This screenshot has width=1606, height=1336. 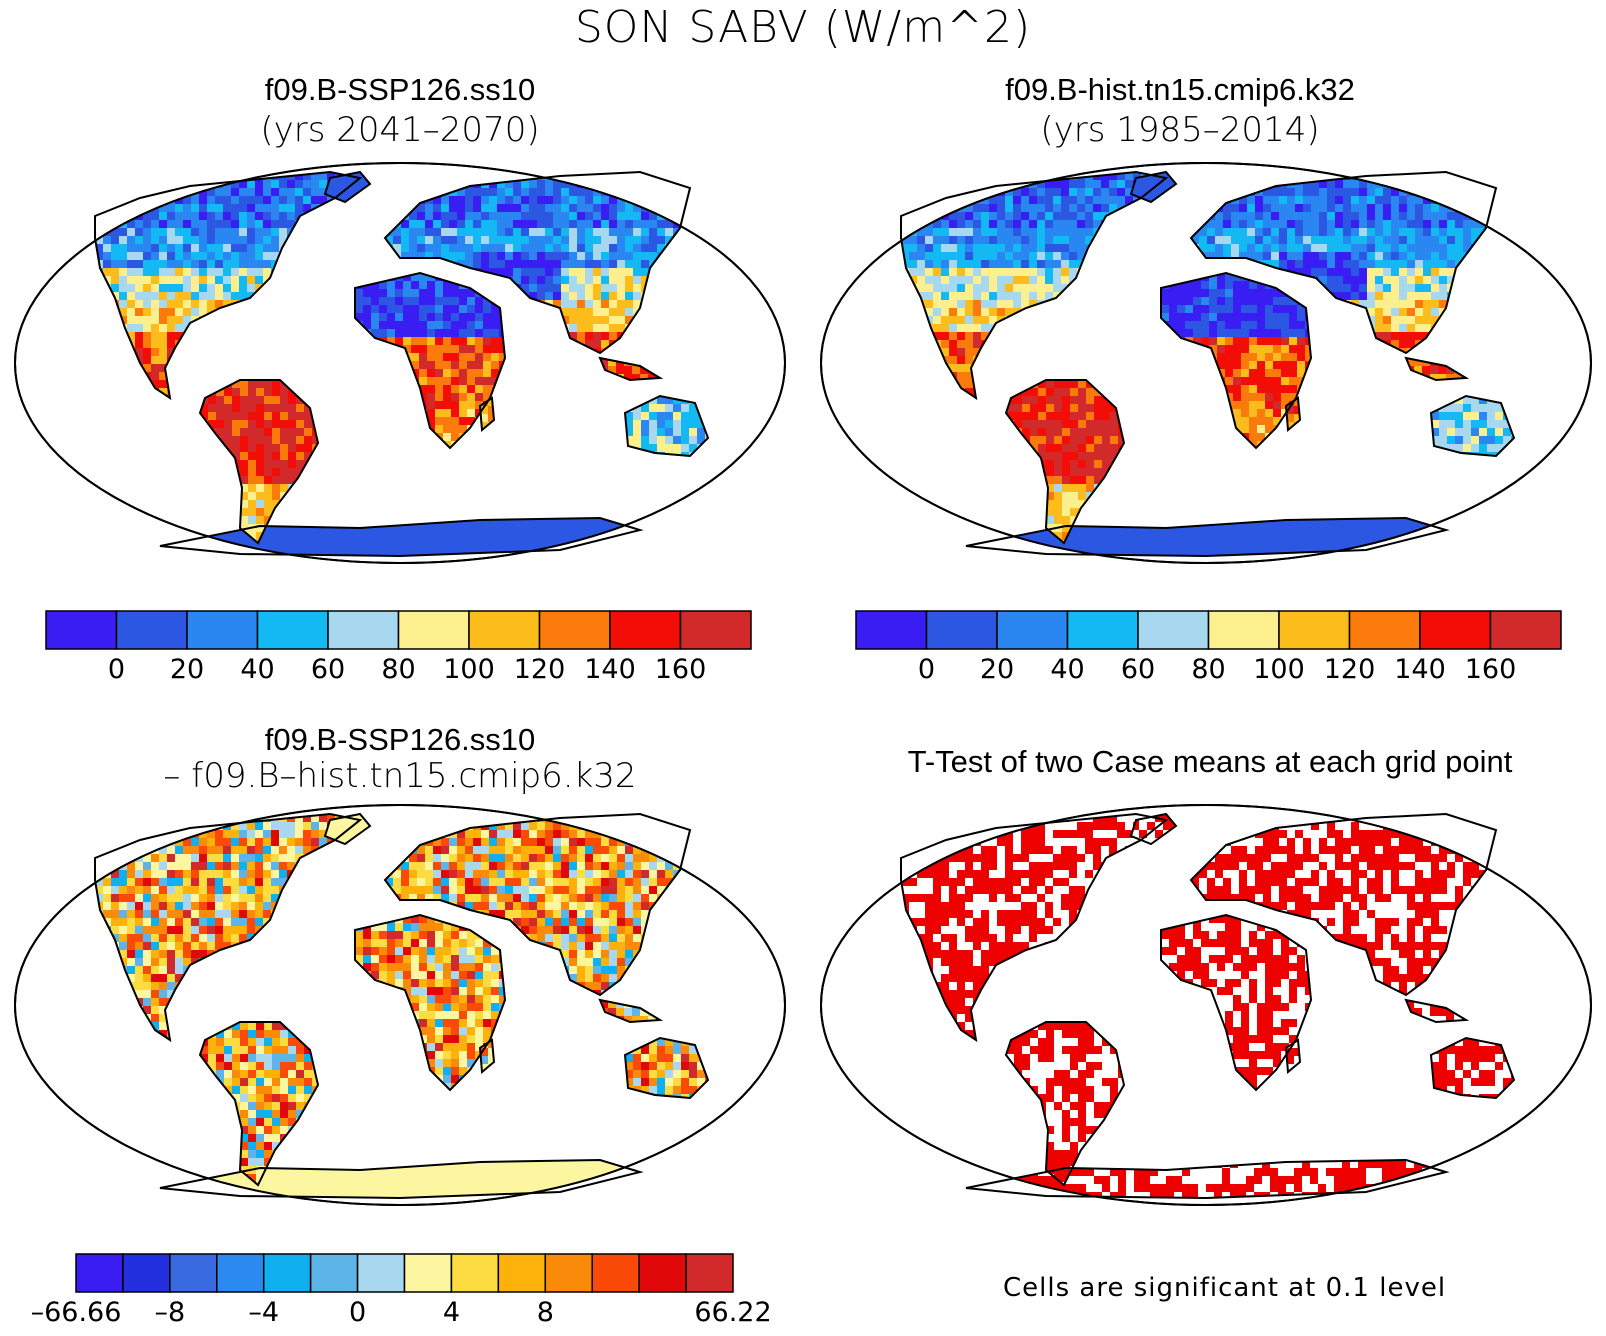 What do you see at coordinates (732, 1312) in the screenshot?
I see `colorbar-tick-label: 66.22` at bounding box center [732, 1312].